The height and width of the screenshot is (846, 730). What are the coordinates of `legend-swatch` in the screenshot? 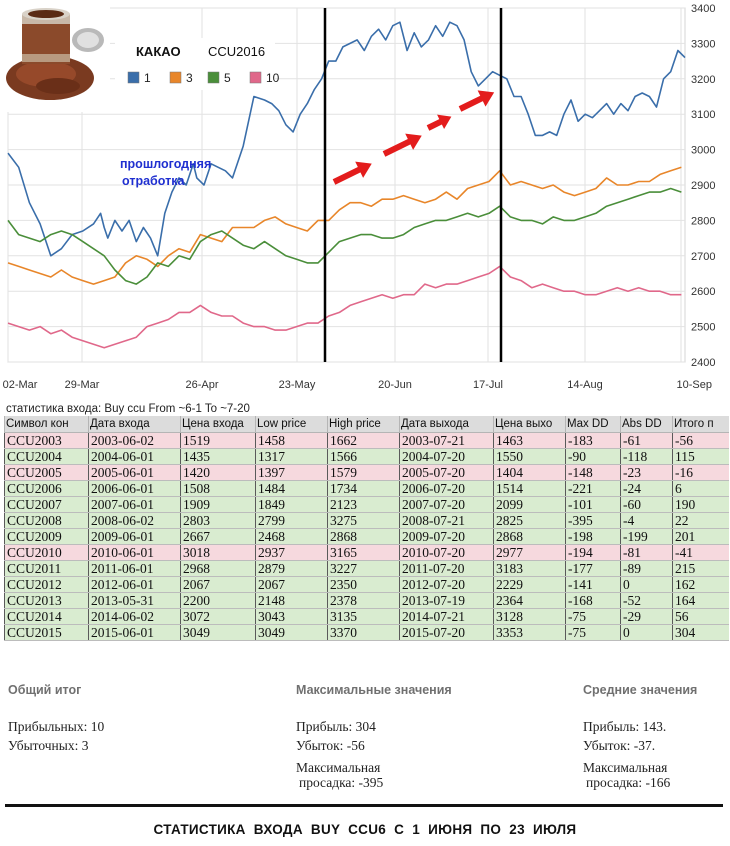 It's located at (133, 77).